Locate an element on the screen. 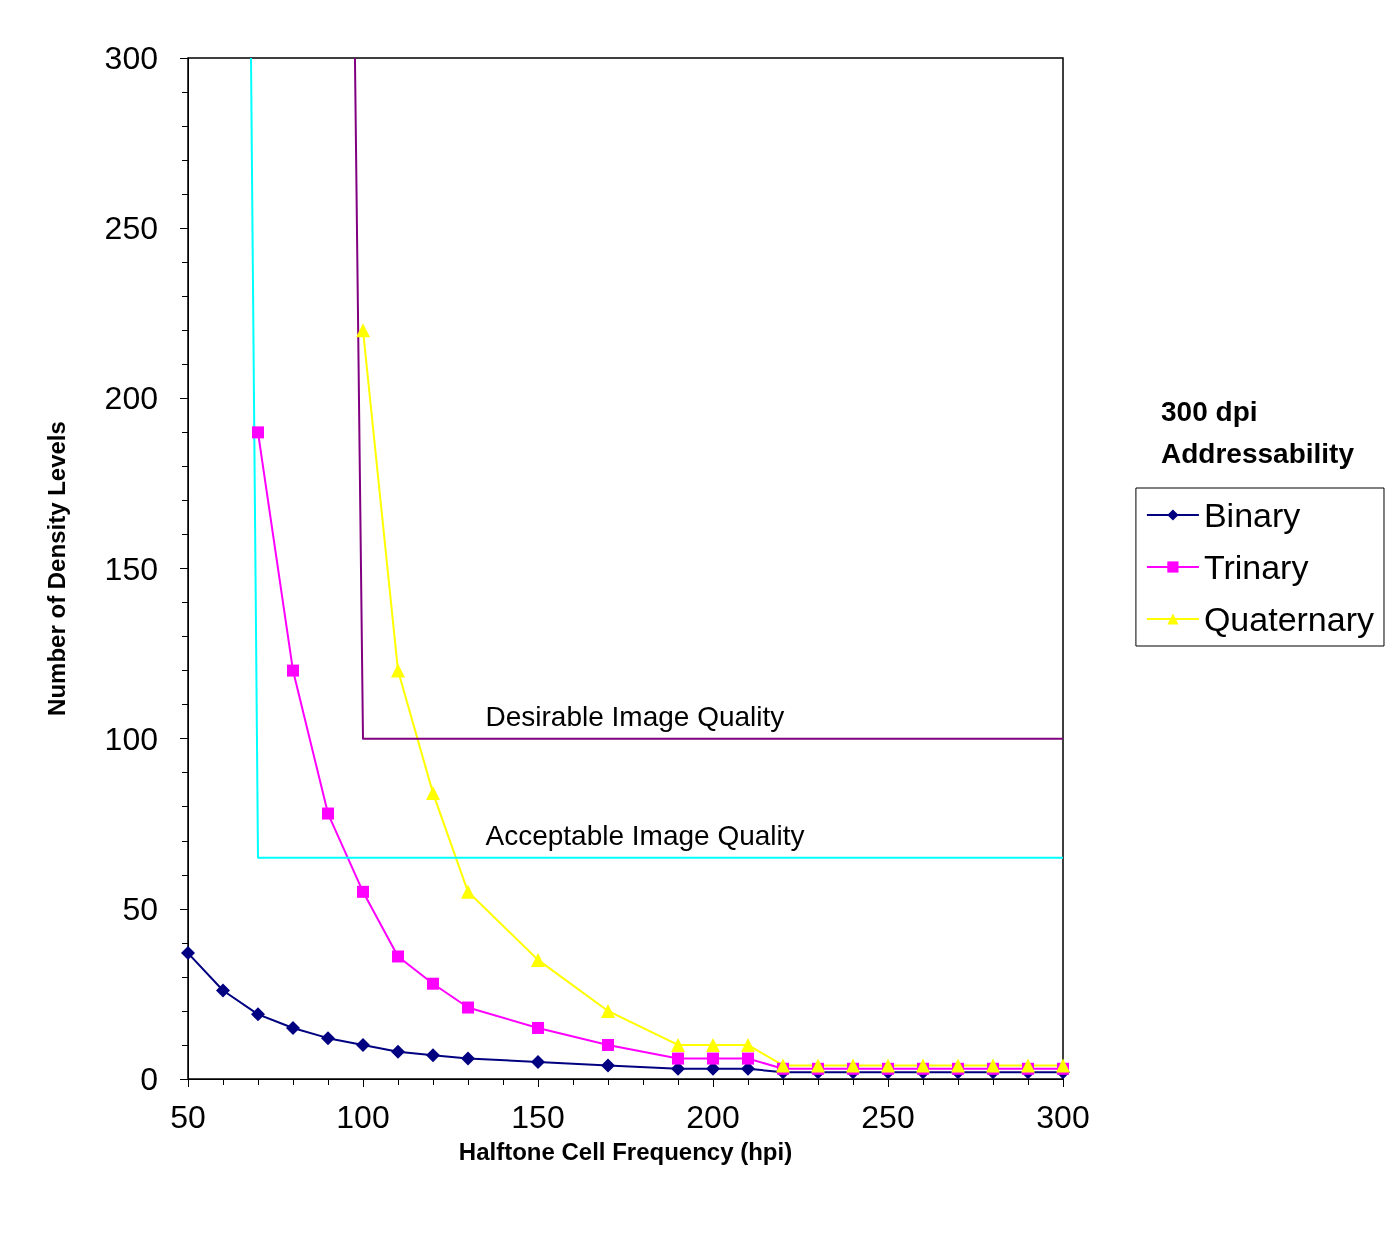 Image resolution: width=1398 pixels, height=1245 pixels. x-tick-label: 150 is located at coordinates (538, 1117).